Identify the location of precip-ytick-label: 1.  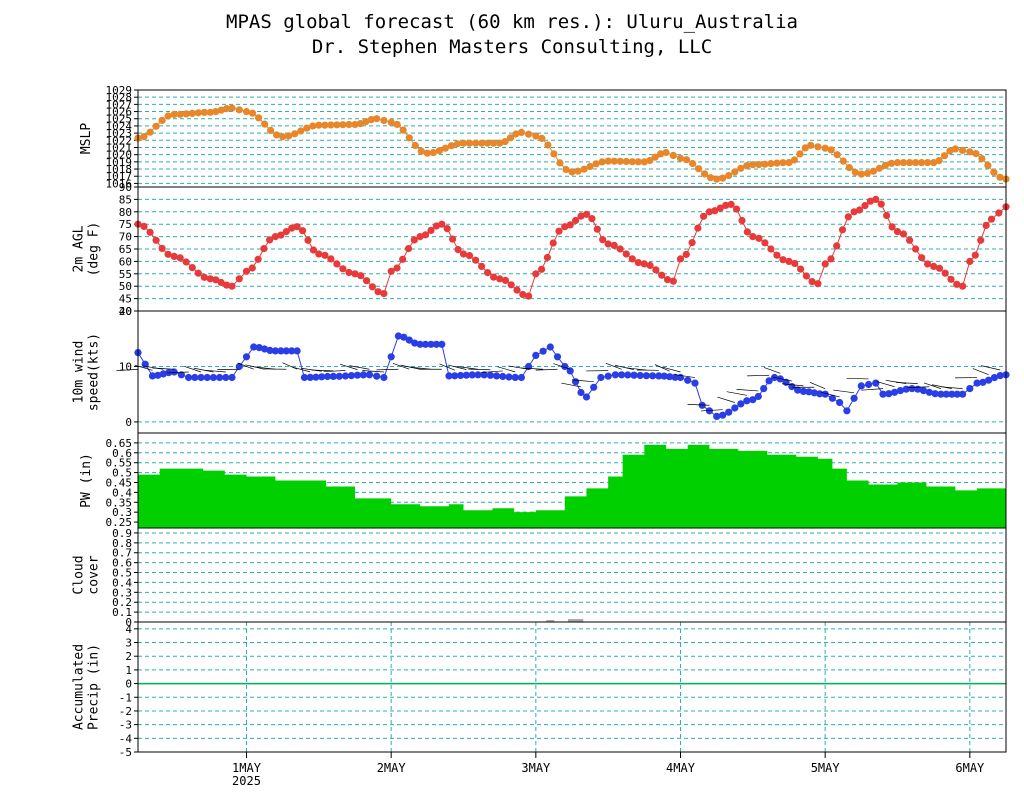
(128, 670).